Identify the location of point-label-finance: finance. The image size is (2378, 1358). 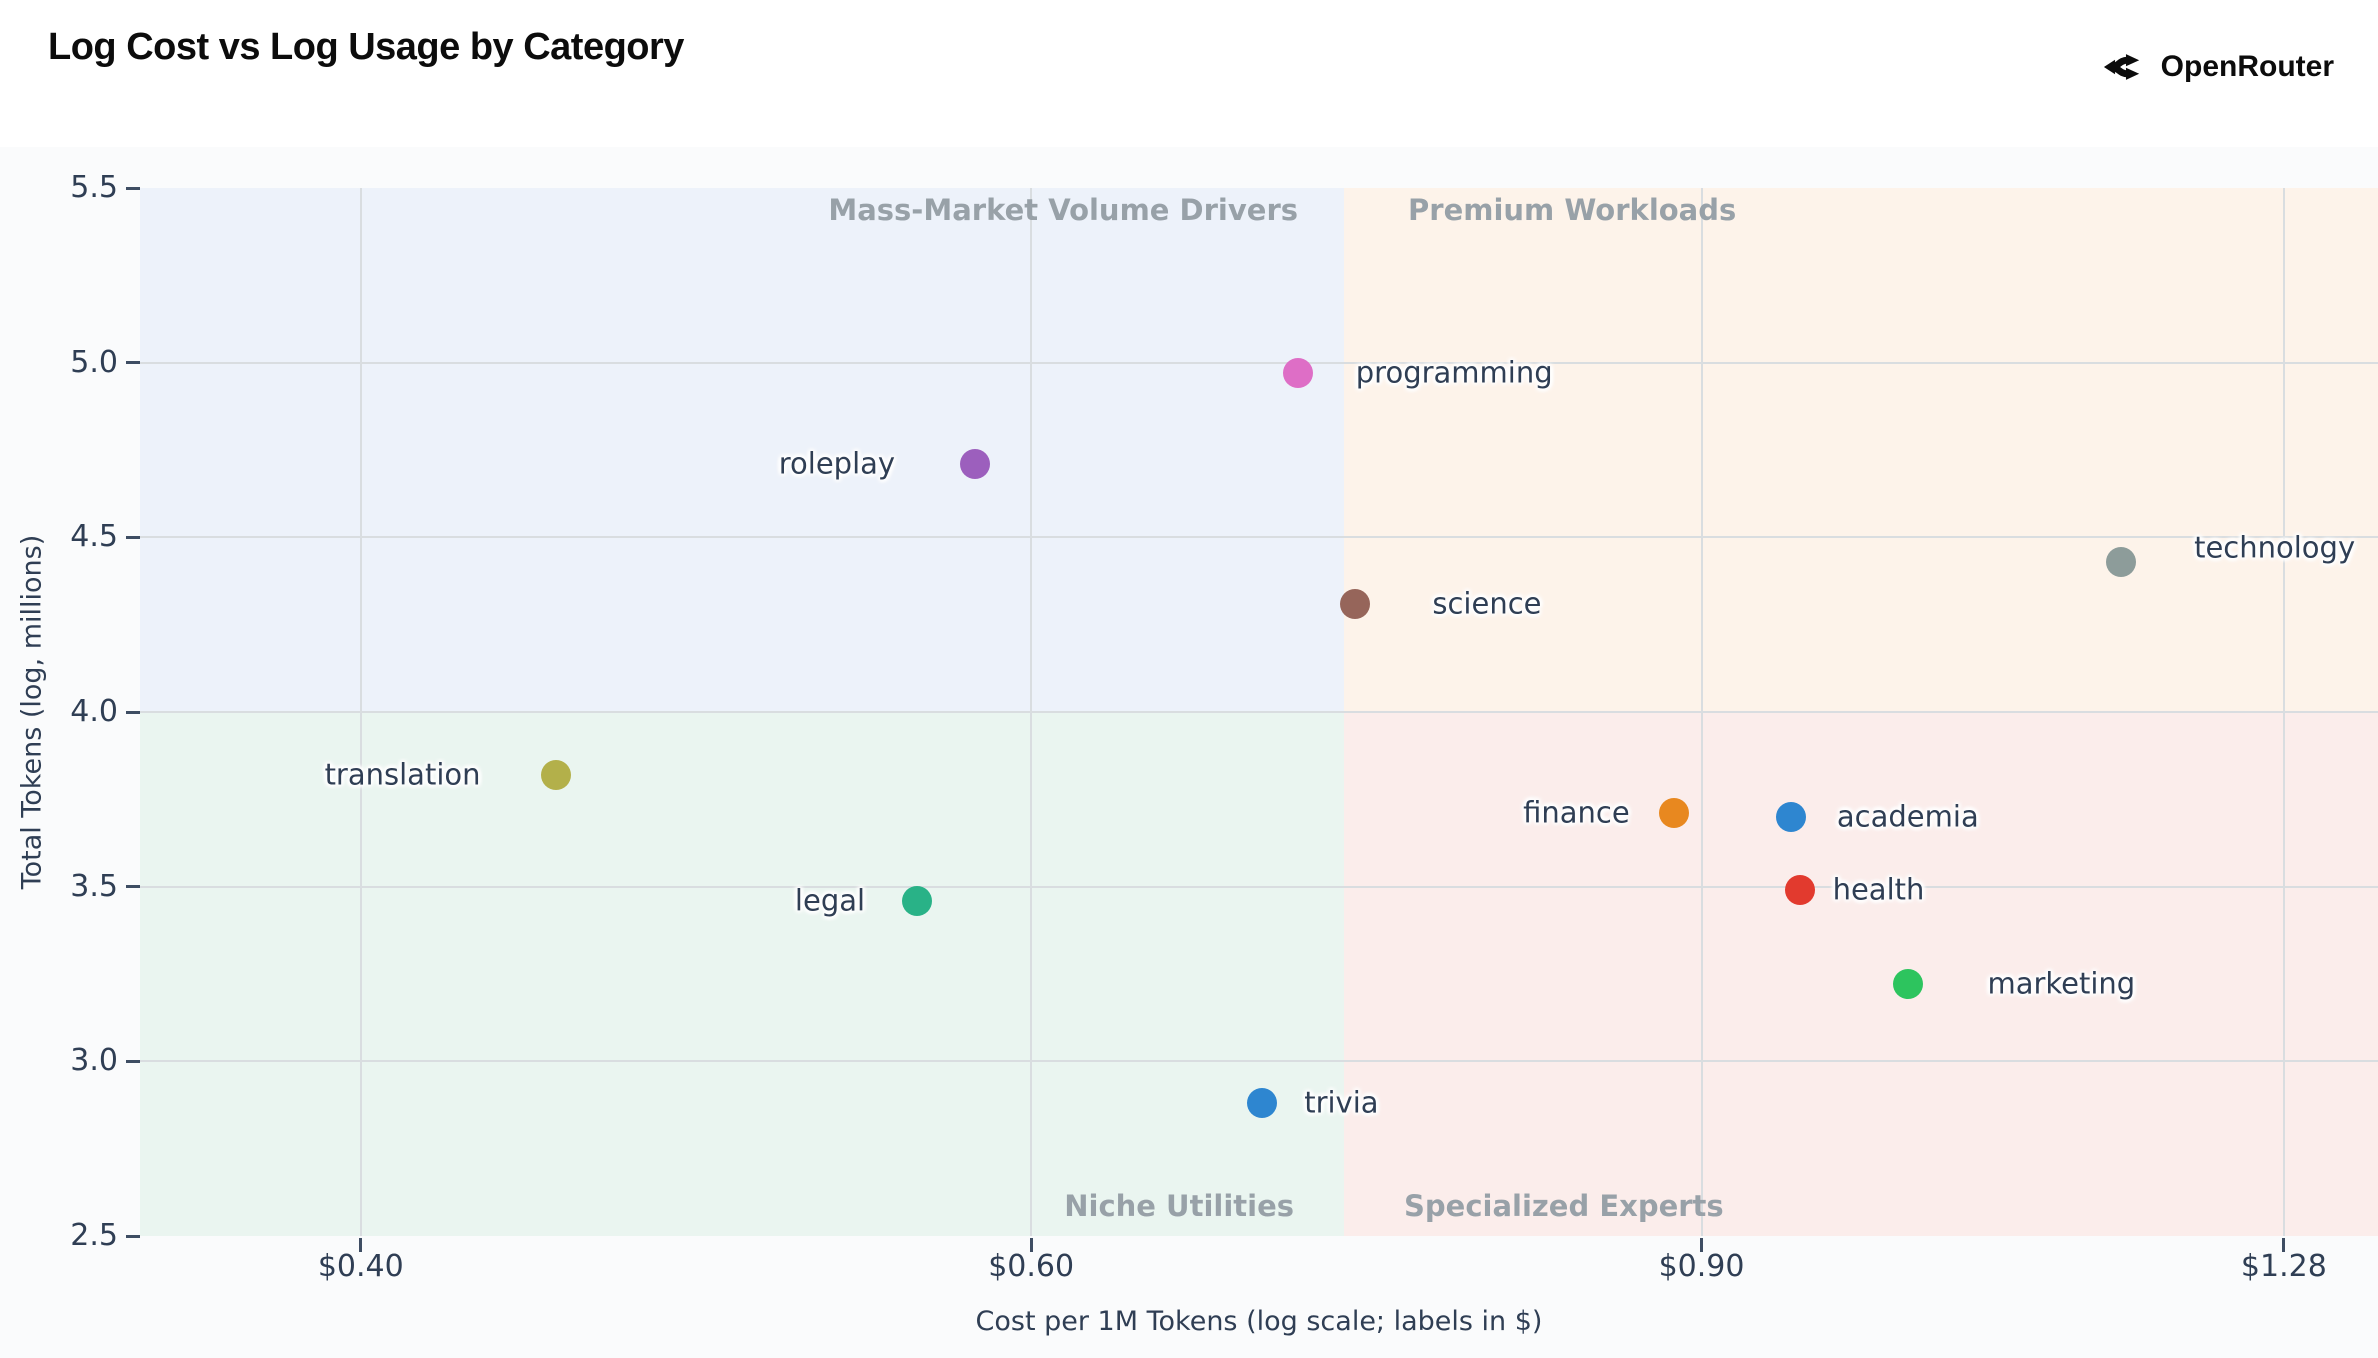
(1576, 812).